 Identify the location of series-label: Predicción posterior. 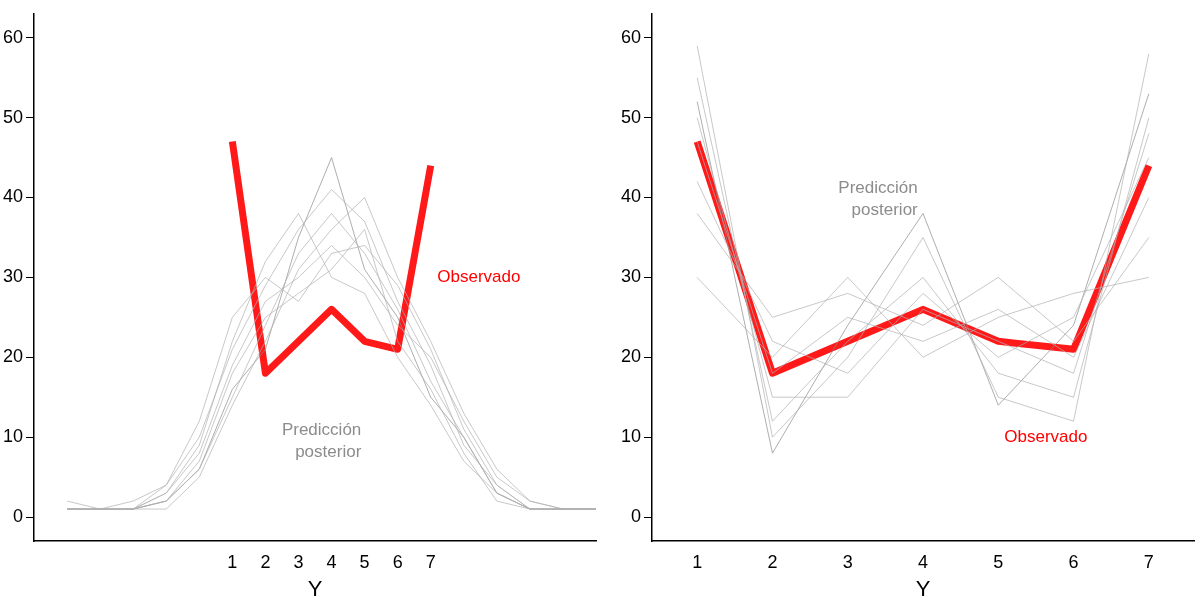
(878, 198).